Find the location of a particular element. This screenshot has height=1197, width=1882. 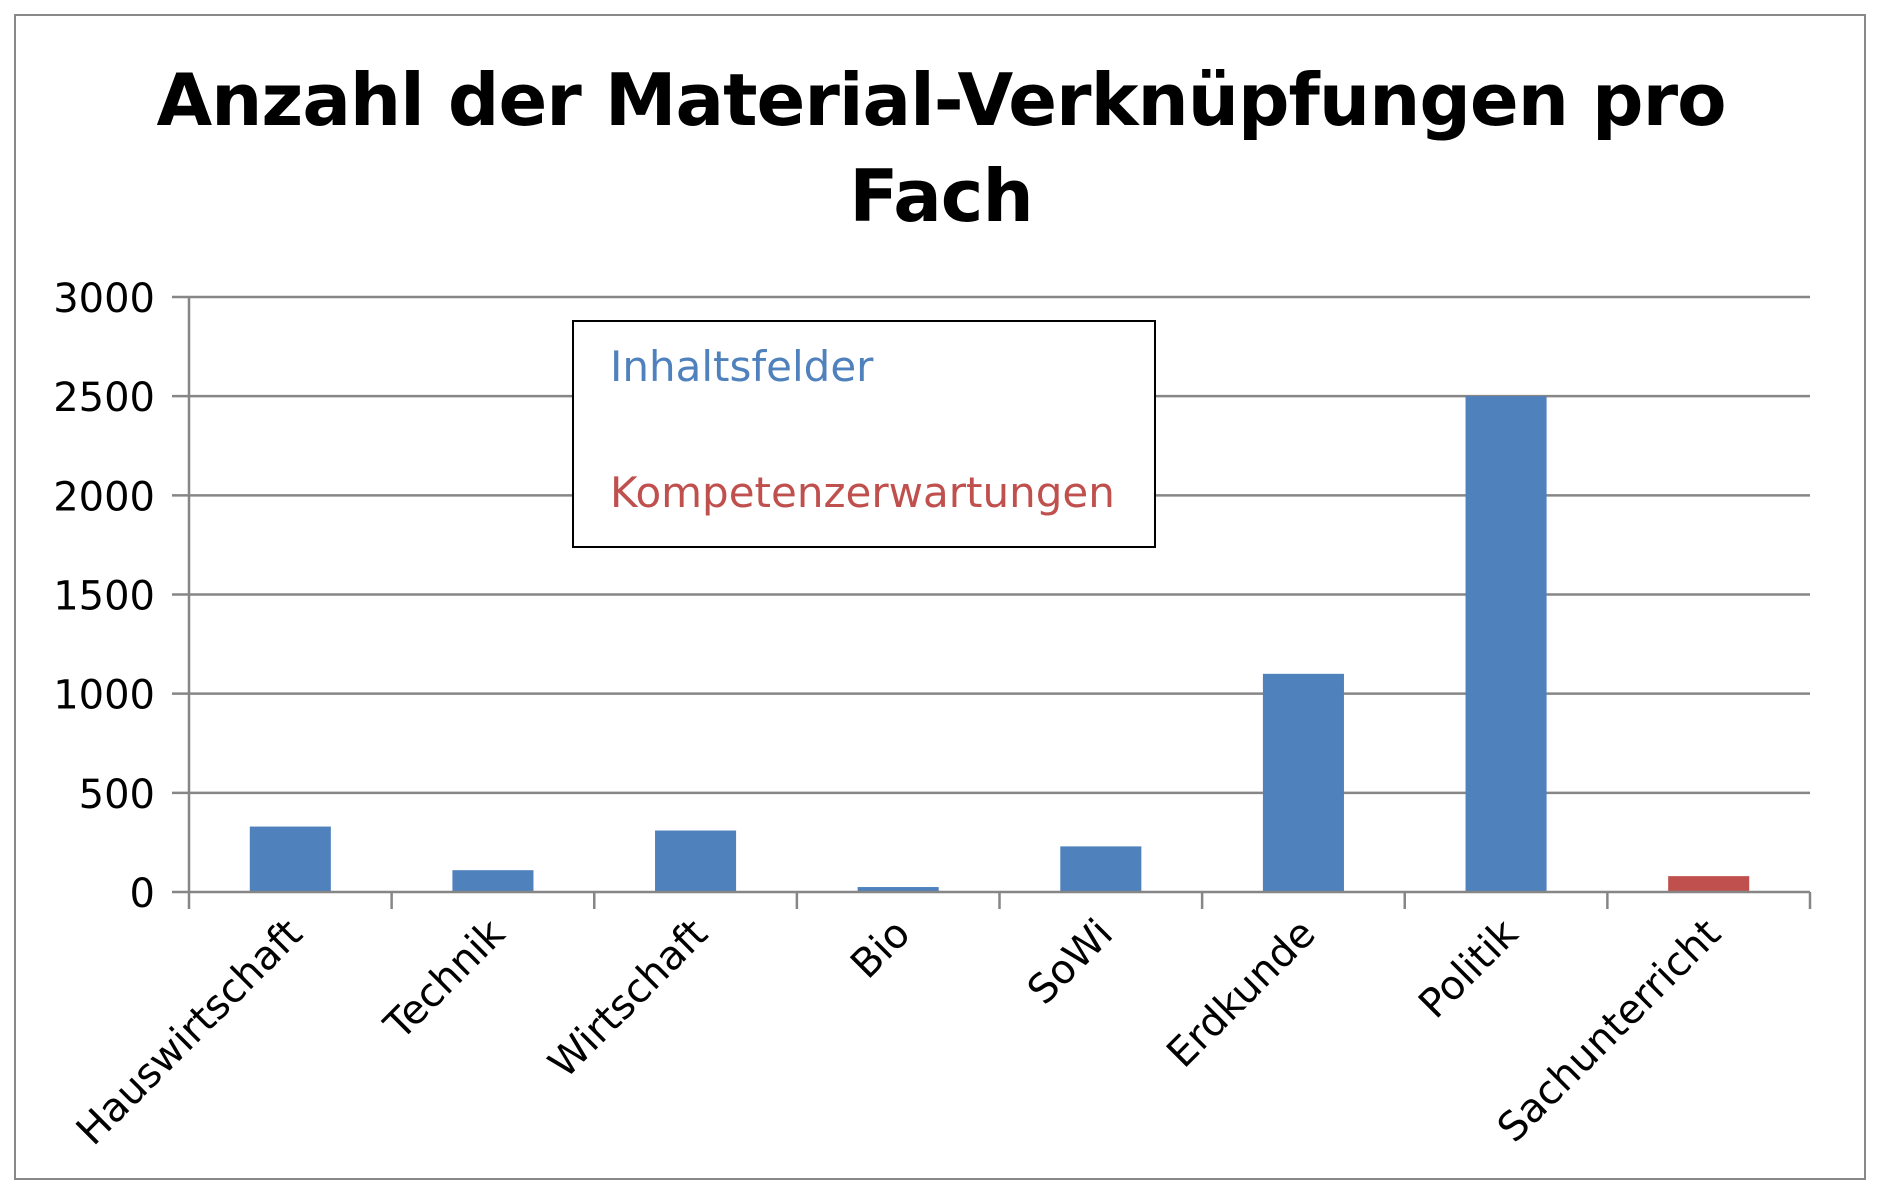

y-tick-labels: 0 500 1000 1500 2000 2500 3000 is located at coordinates (104, 596).